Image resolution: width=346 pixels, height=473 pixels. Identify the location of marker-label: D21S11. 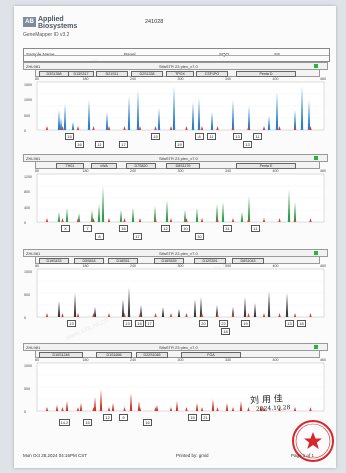
(112, 73).